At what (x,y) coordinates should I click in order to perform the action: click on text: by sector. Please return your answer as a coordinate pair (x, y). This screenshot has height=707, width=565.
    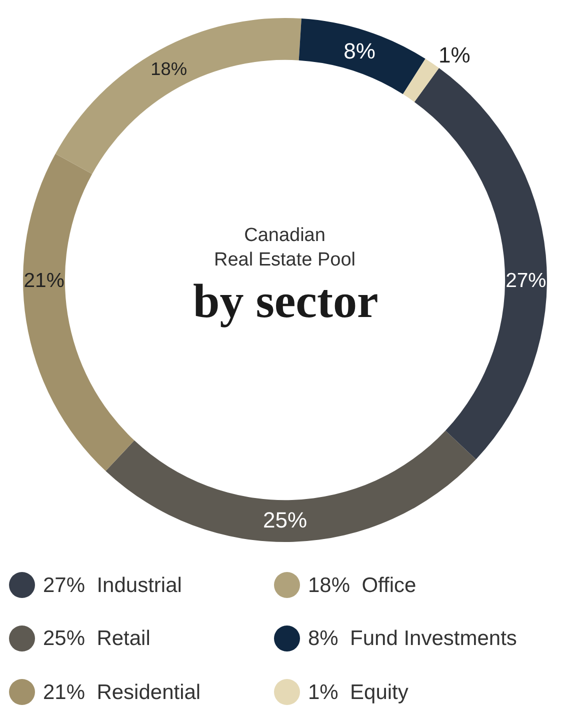
    Looking at the image, I should click on (285, 301).